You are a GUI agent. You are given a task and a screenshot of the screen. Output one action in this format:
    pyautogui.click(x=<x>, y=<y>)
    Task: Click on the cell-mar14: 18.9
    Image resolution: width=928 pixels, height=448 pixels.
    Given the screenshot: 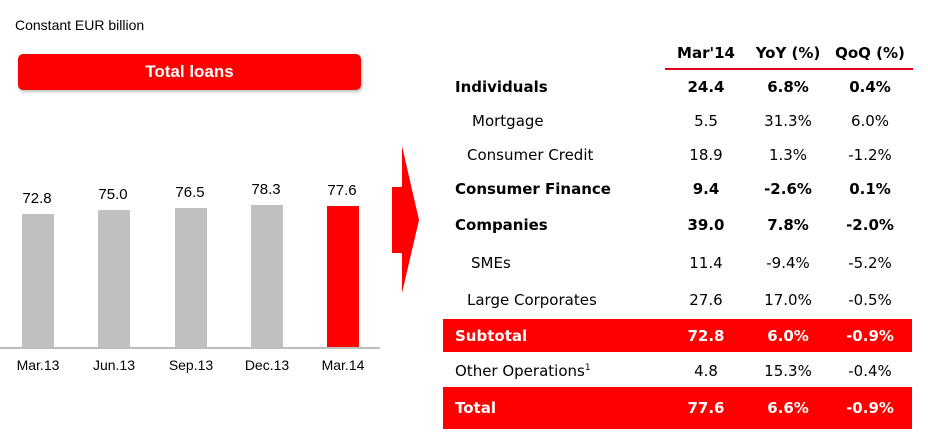 What is the action you would take?
    pyautogui.click(x=706, y=155)
    